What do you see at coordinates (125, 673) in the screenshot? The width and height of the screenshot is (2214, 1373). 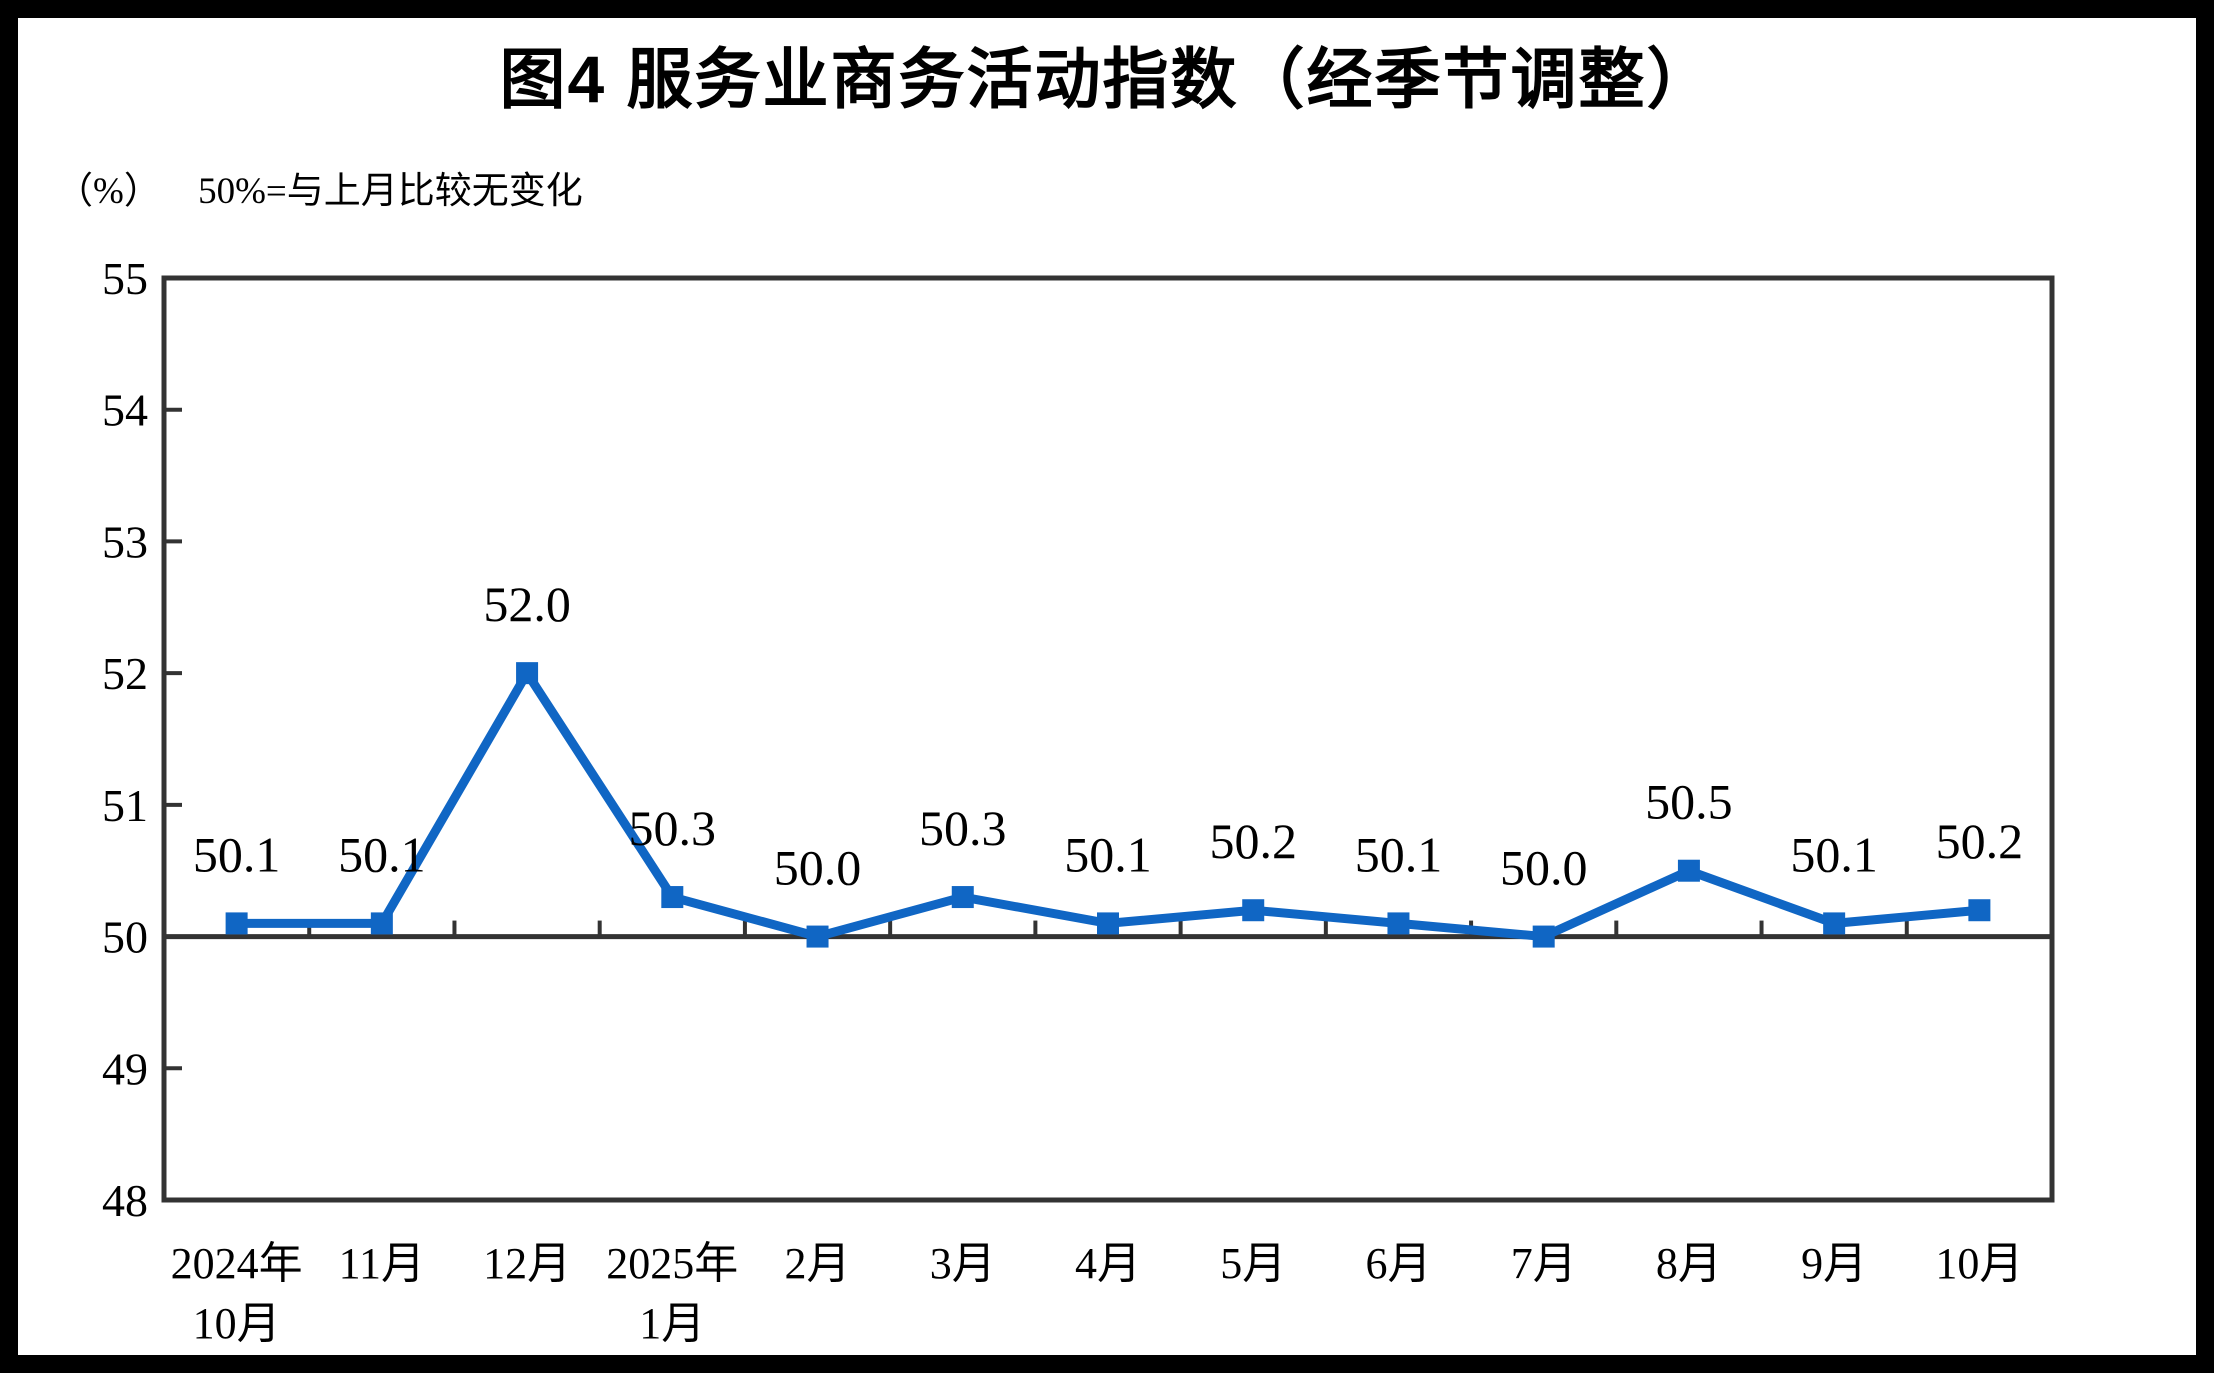 I see `y-axis-tick-label: 52` at bounding box center [125, 673].